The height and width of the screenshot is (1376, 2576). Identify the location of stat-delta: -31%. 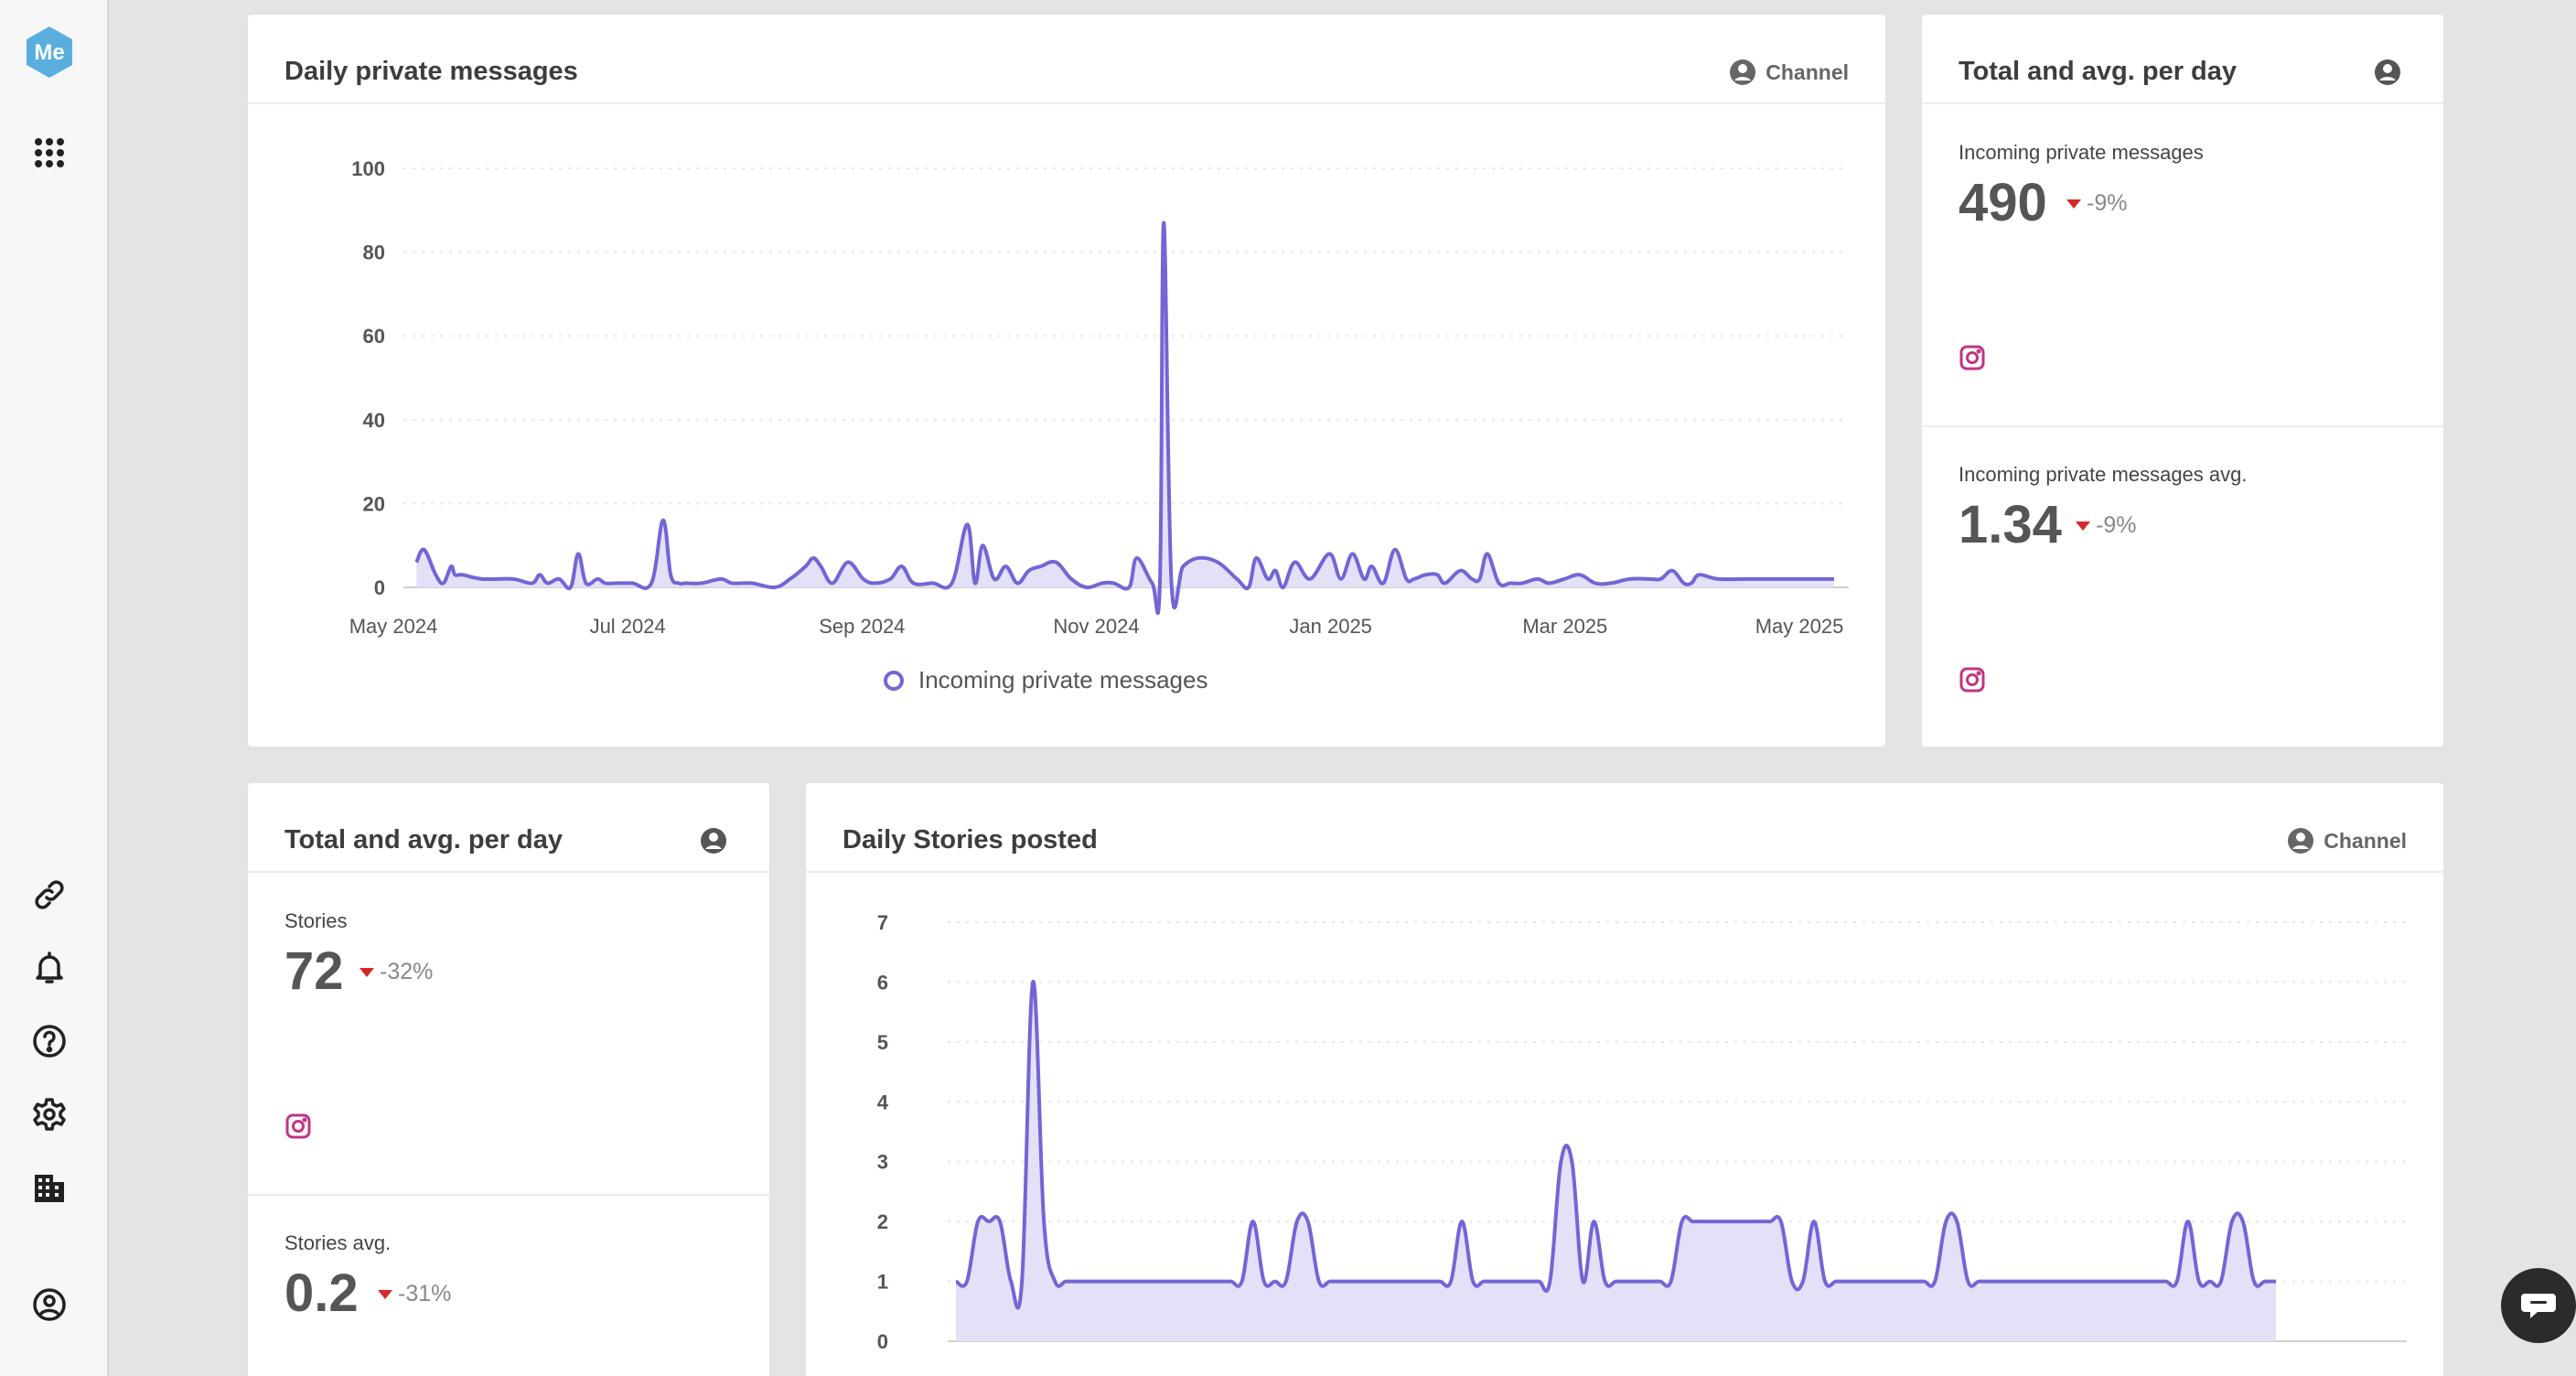
(414, 1294).